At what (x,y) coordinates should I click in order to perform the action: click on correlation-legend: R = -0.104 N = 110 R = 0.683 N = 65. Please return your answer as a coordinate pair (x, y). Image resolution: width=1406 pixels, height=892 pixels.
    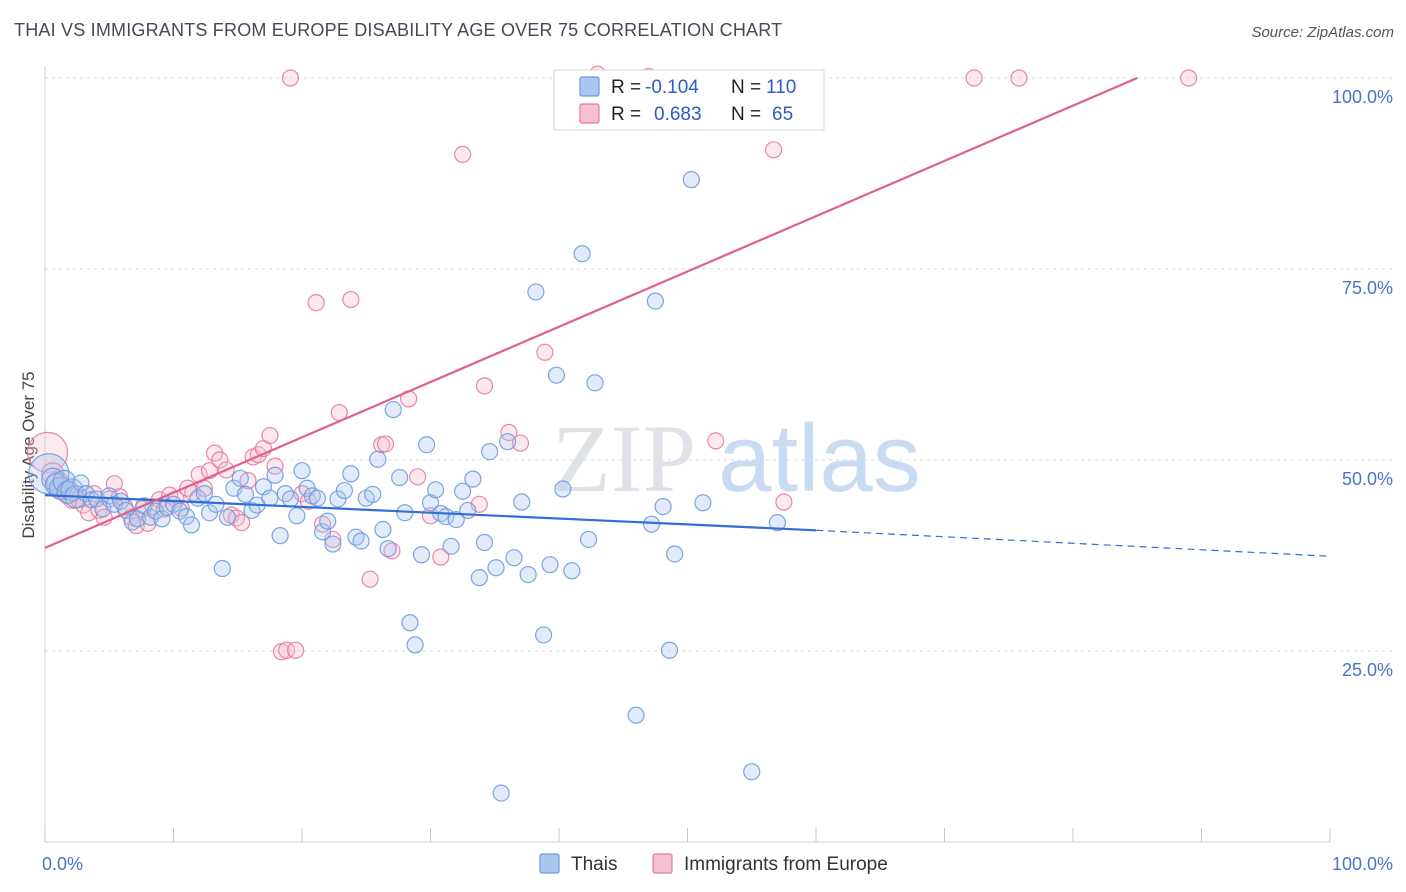
    Looking at the image, I should click on (689, 100).